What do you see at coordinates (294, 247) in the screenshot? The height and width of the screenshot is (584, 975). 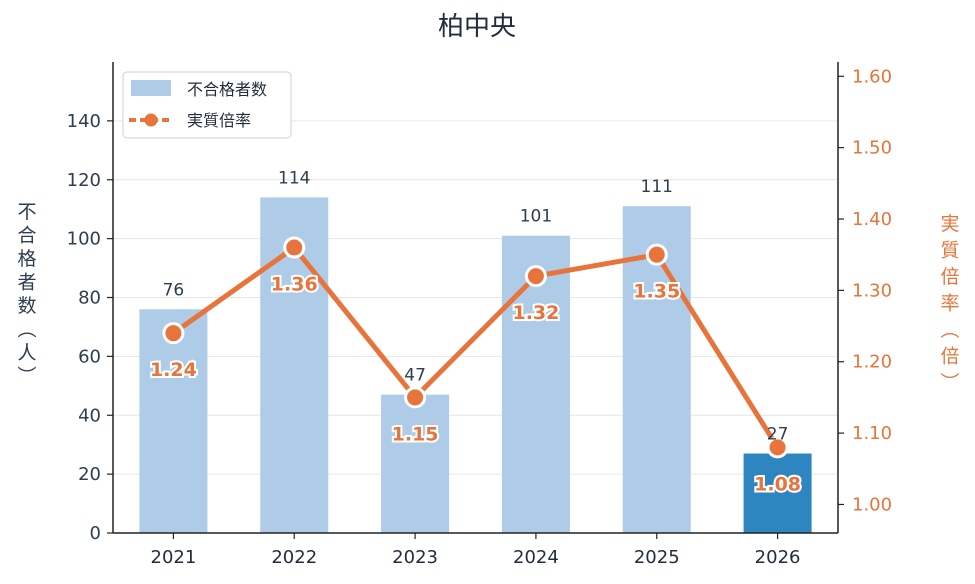 I see `rate-point-2022` at bounding box center [294, 247].